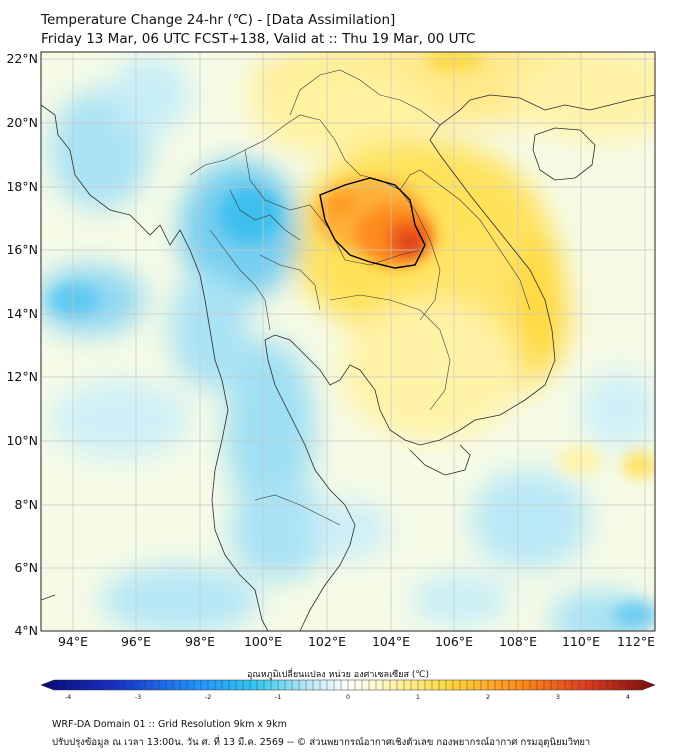 The width and height of the screenshot is (676, 756). What do you see at coordinates (488, 697) in the screenshot?
I see `colorbar-tick: 2` at bounding box center [488, 697].